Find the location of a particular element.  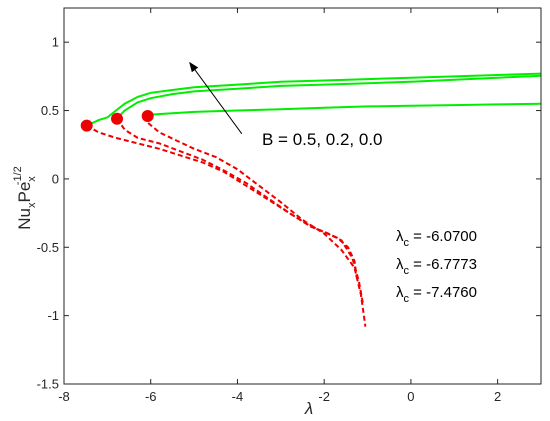

x-tick-label: -4 is located at coordinates (238, 396).